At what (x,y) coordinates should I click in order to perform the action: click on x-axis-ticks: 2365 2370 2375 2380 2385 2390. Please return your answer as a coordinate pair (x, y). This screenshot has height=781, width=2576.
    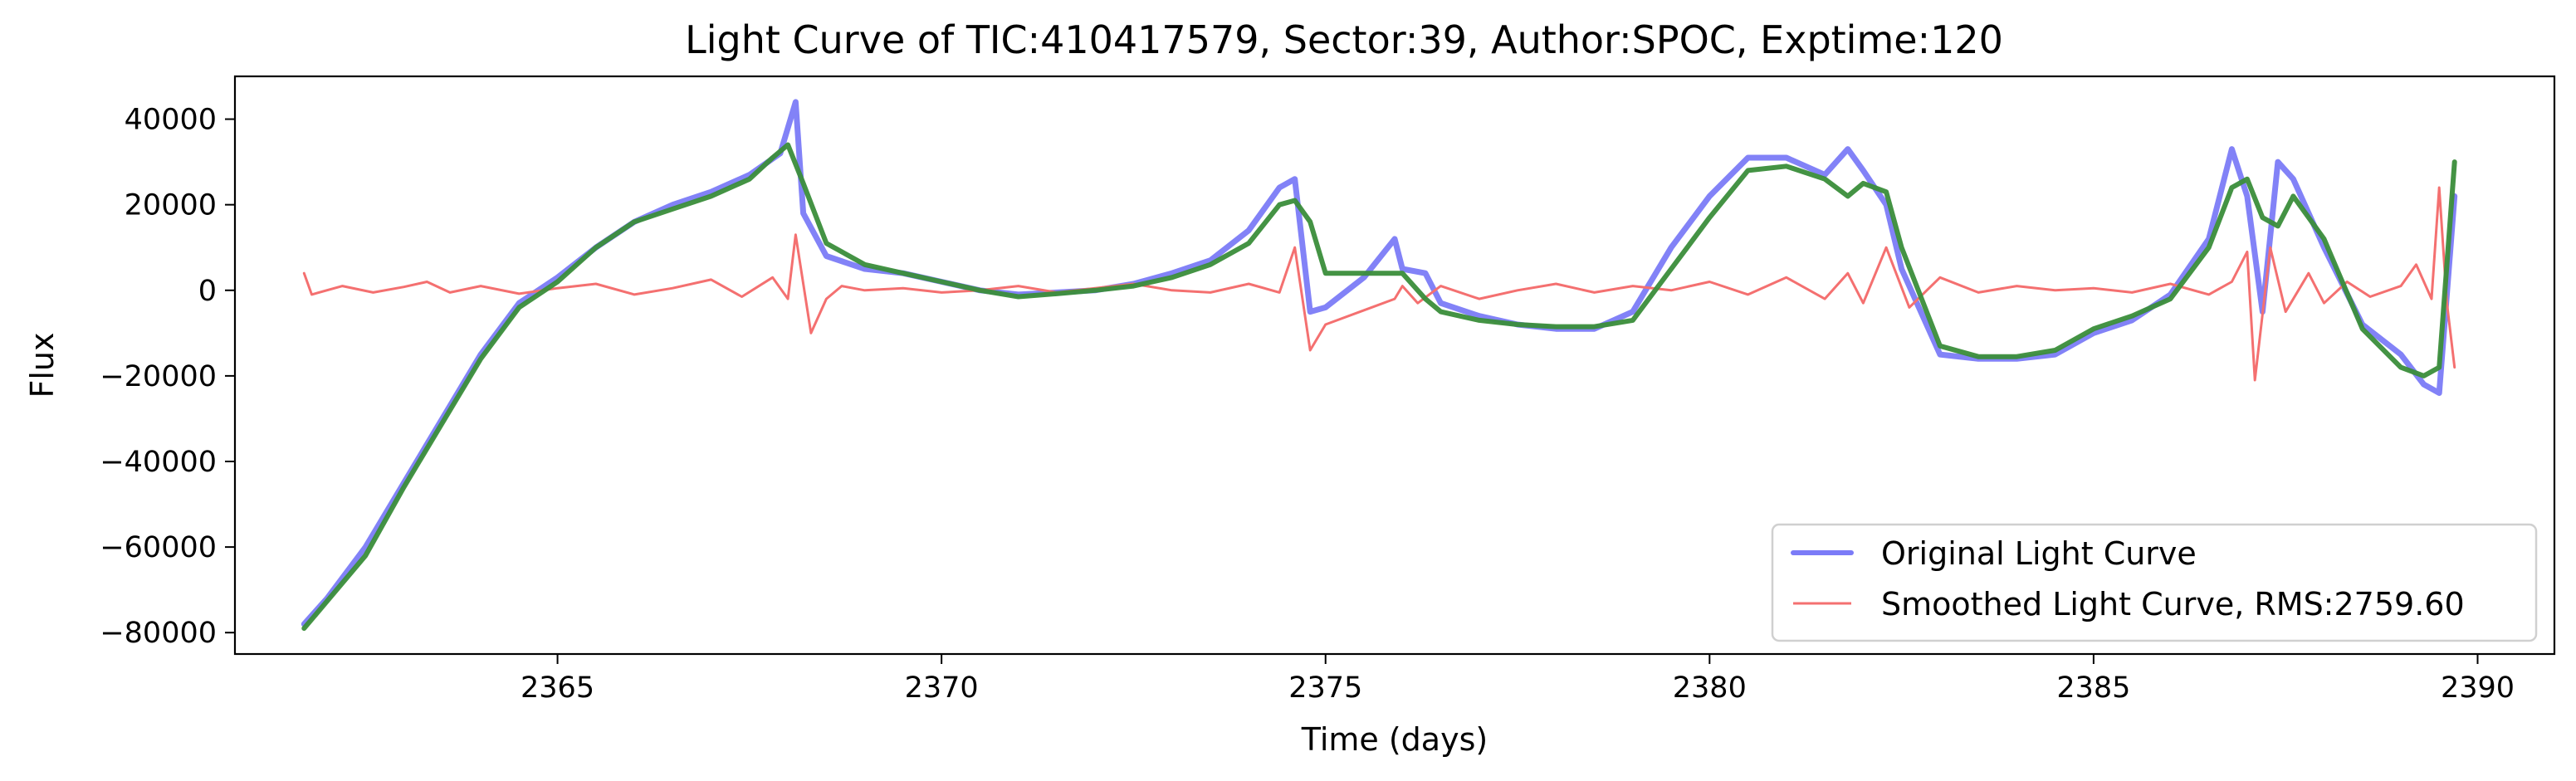
    Looking at the image, I should click on (1518, 679).